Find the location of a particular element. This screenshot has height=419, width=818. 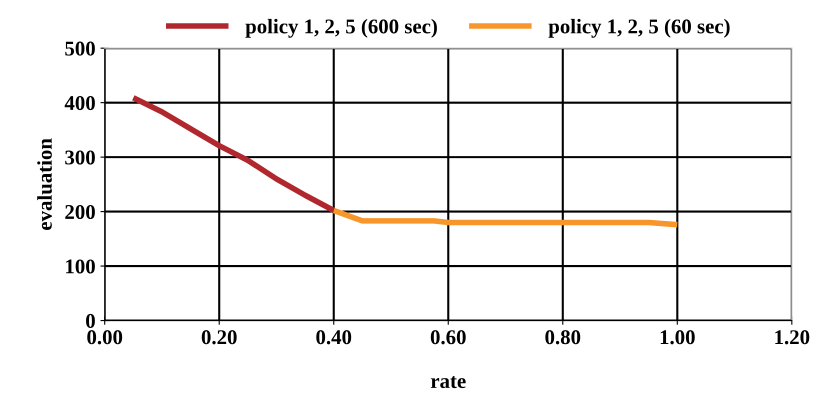

x-tick-label: 0.00 is located at coordinates (104, 337).